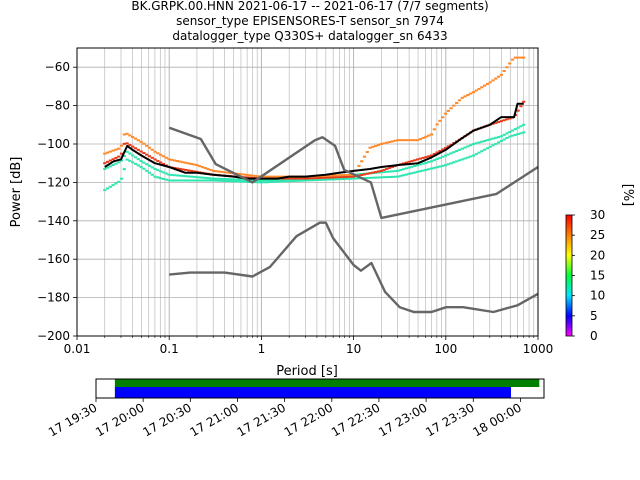 The width and height of the screenshot is (640, 480). Describe the element at coordinates (597, 215) in the screenshot. I see `colorbar-tick-label: 30` at that location.